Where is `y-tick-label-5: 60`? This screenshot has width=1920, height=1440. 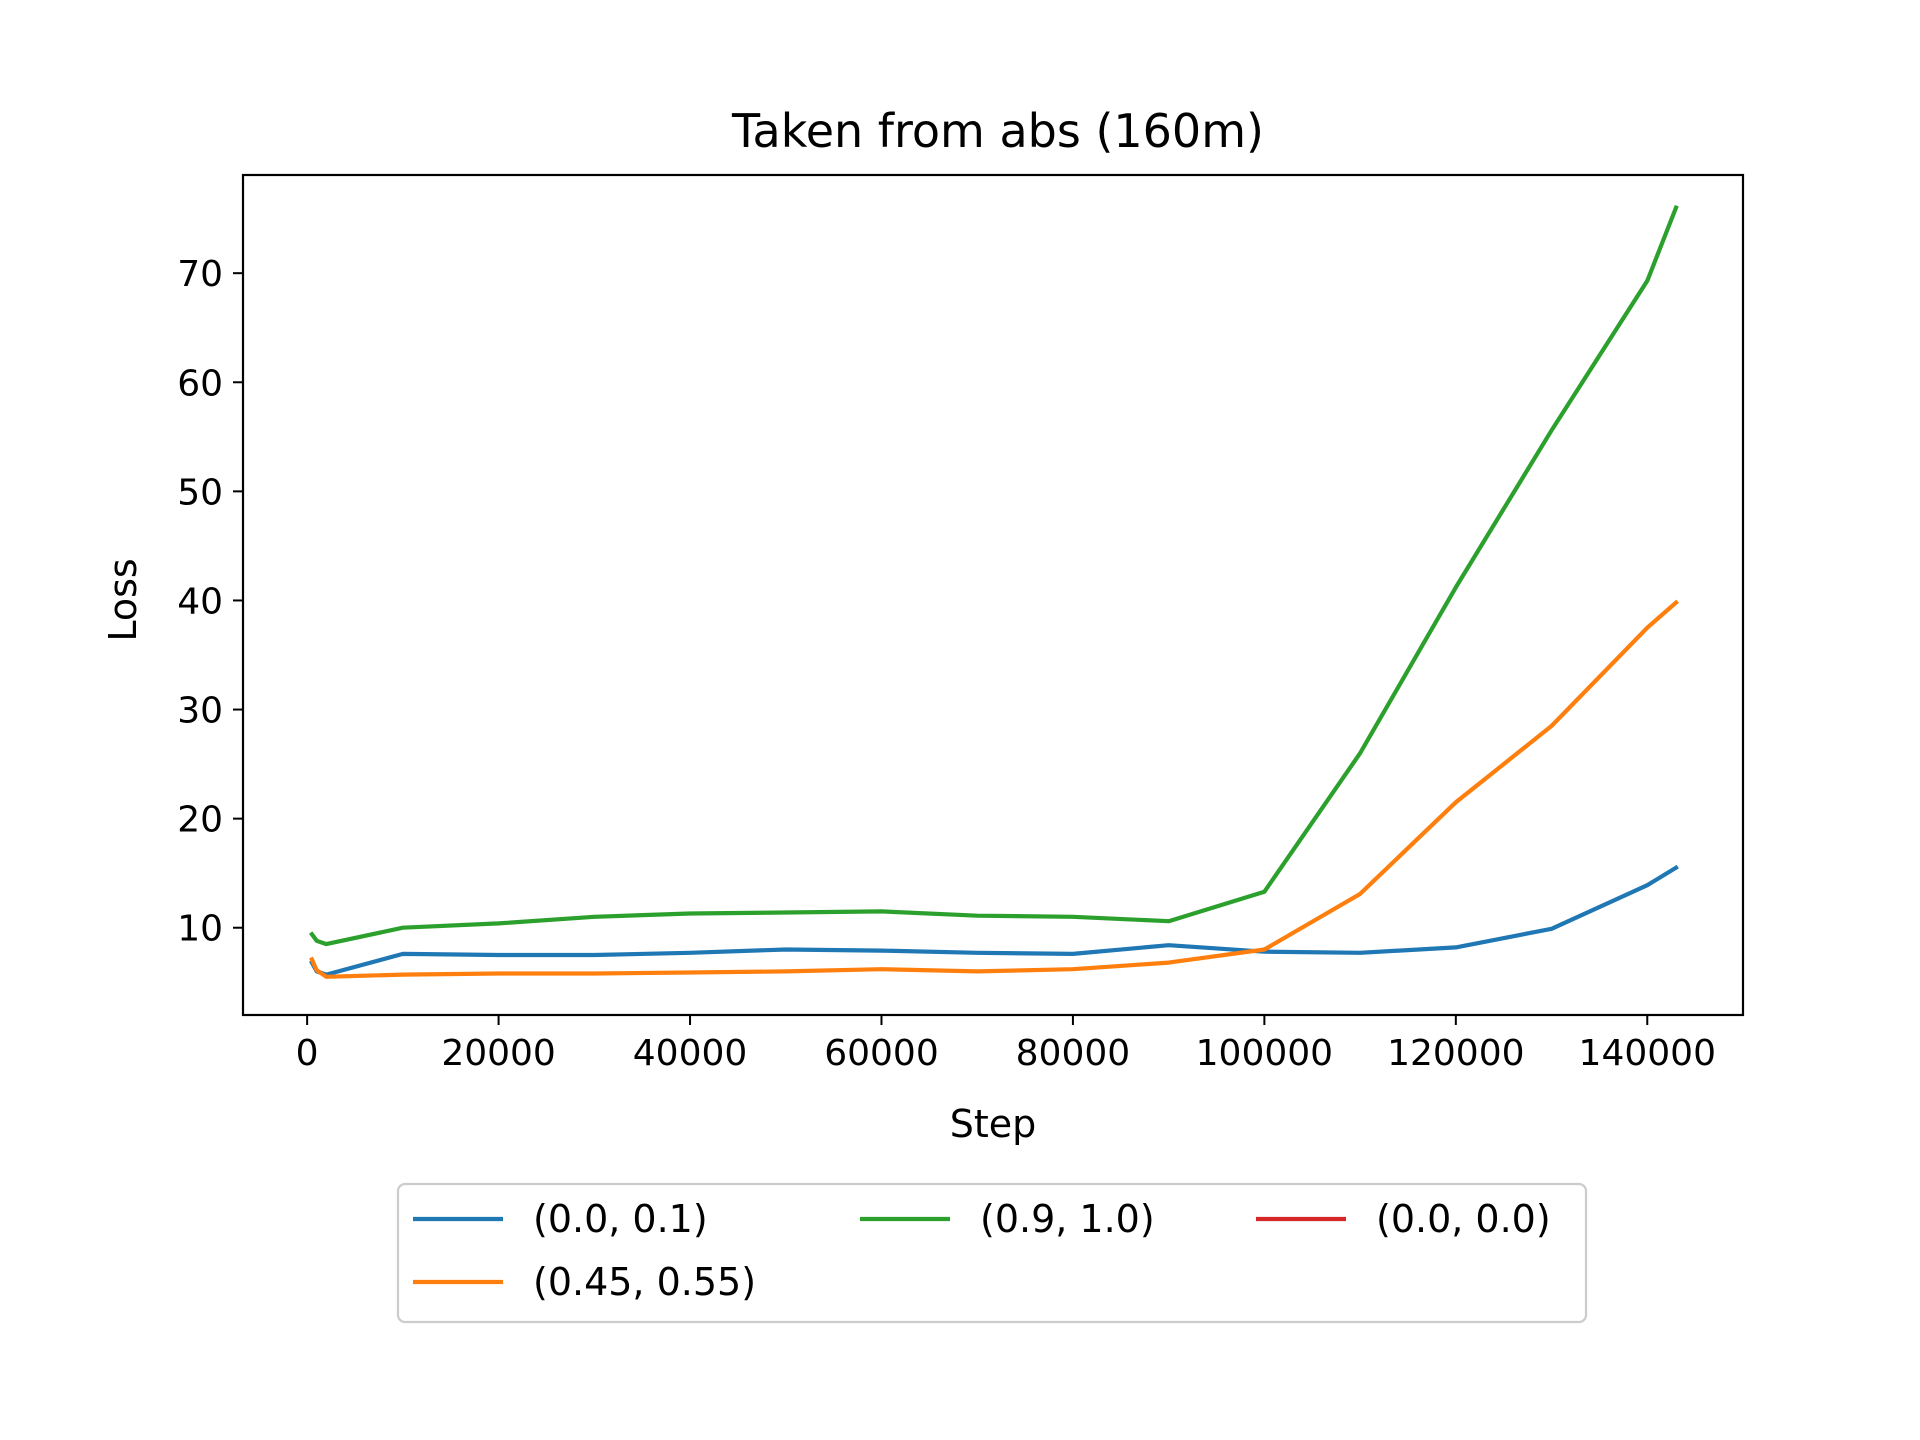
y-tick-label-5: 60 is located at coordinates (200, 383).